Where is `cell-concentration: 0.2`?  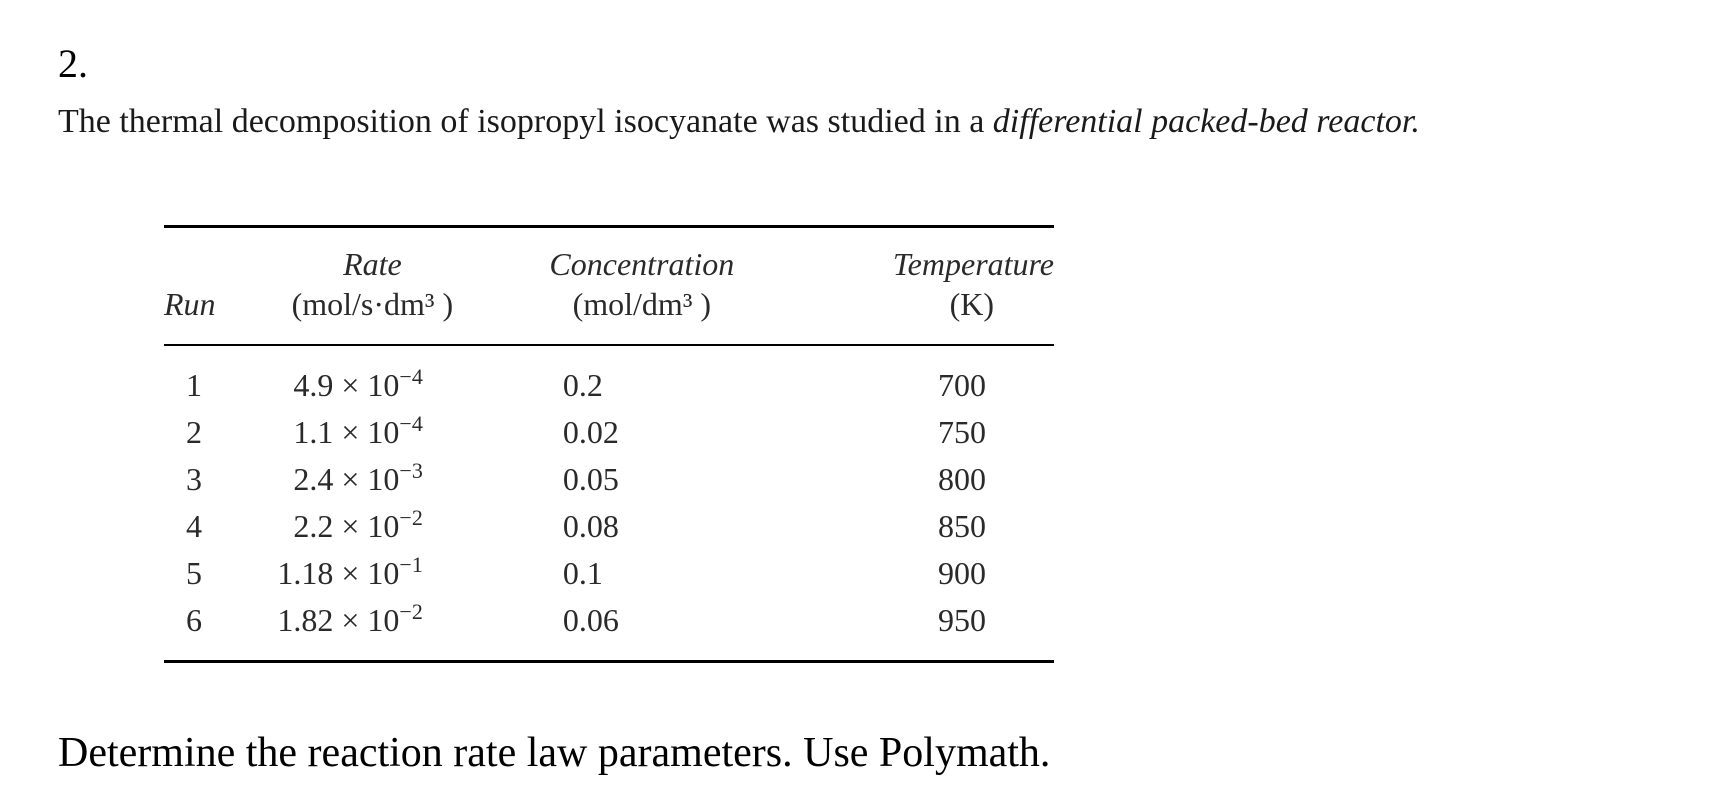
cell-concentration: 0.2 is located at coordinates (582, 385).